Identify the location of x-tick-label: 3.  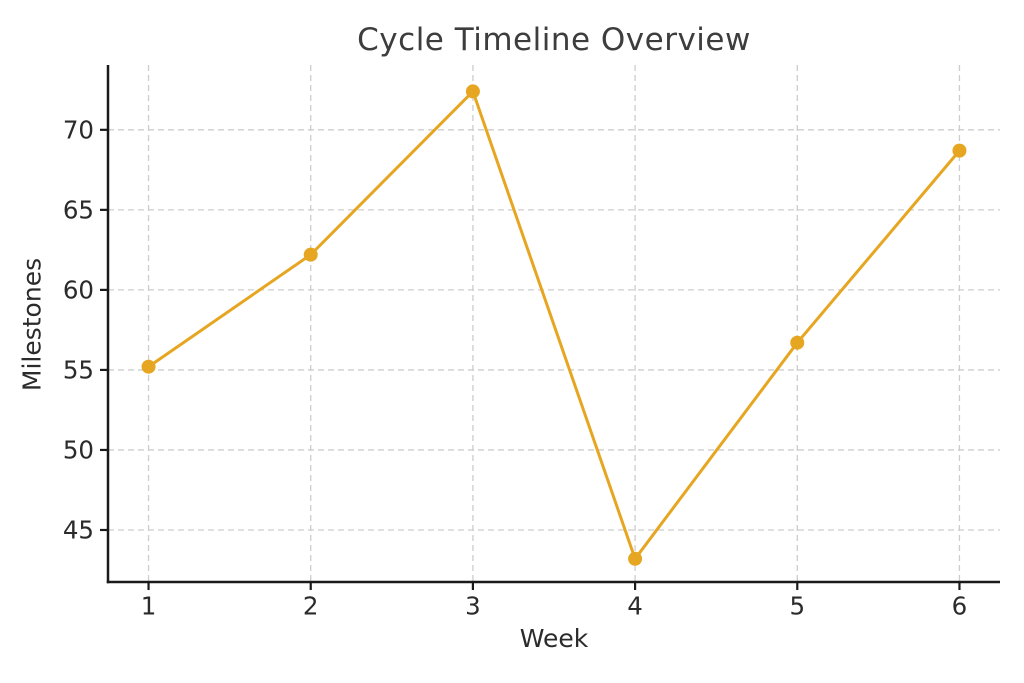
(473, 605).